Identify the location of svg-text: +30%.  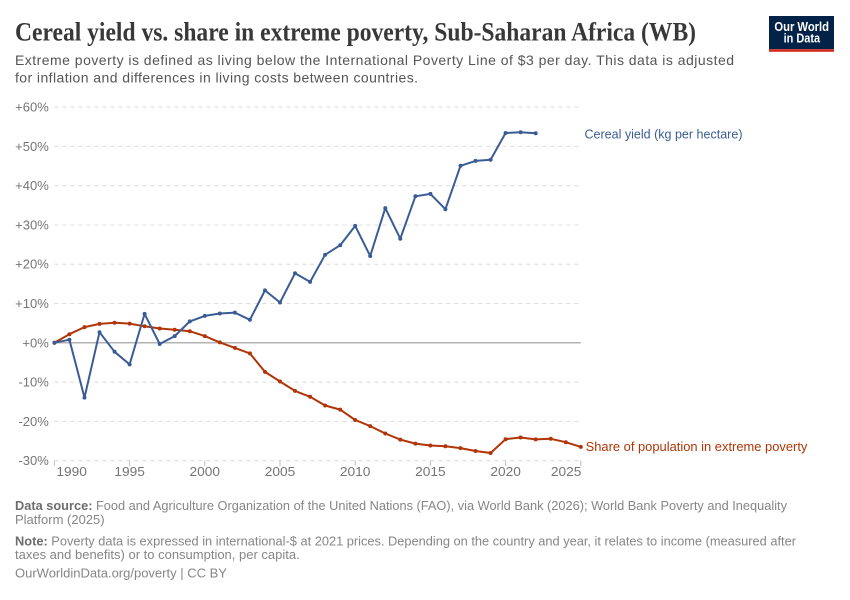
(32, 225).